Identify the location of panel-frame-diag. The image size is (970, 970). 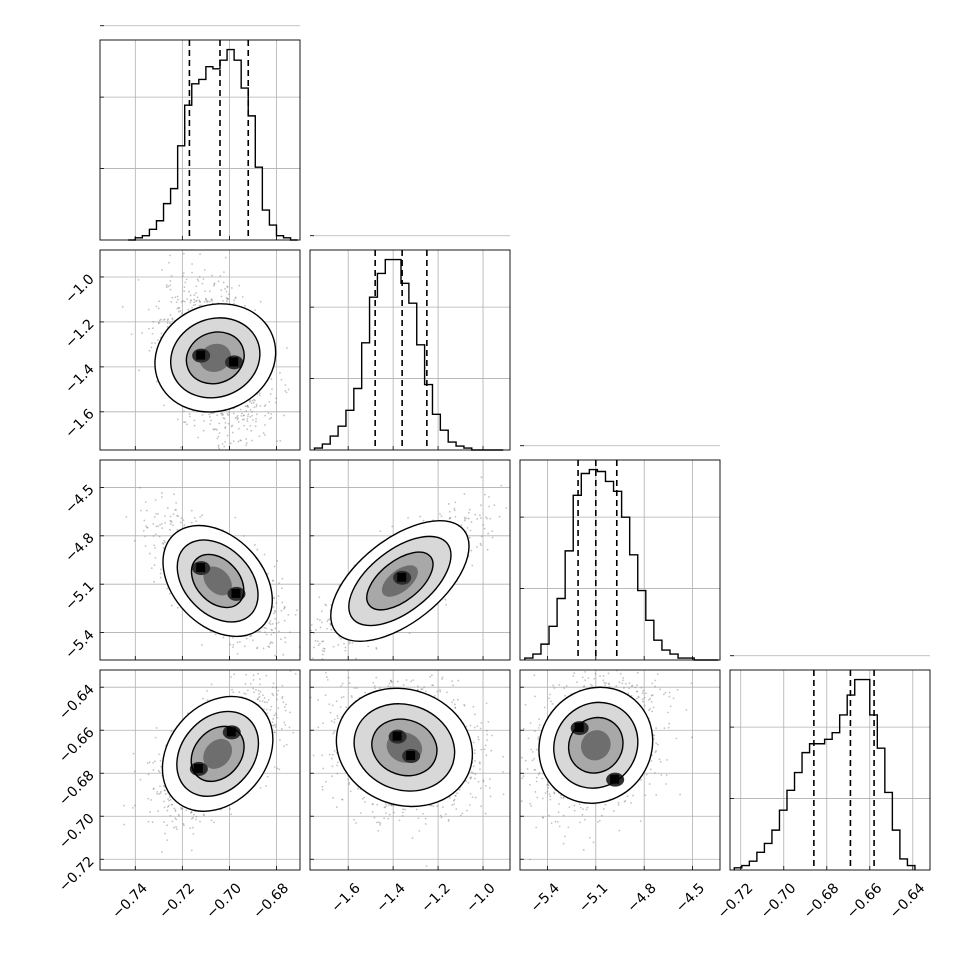
(620, 560).